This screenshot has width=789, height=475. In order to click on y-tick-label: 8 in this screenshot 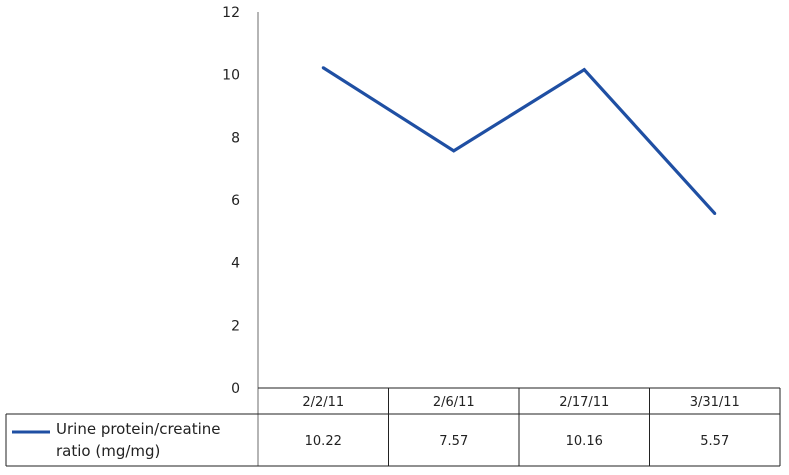, I will do `click(235, 138)`.